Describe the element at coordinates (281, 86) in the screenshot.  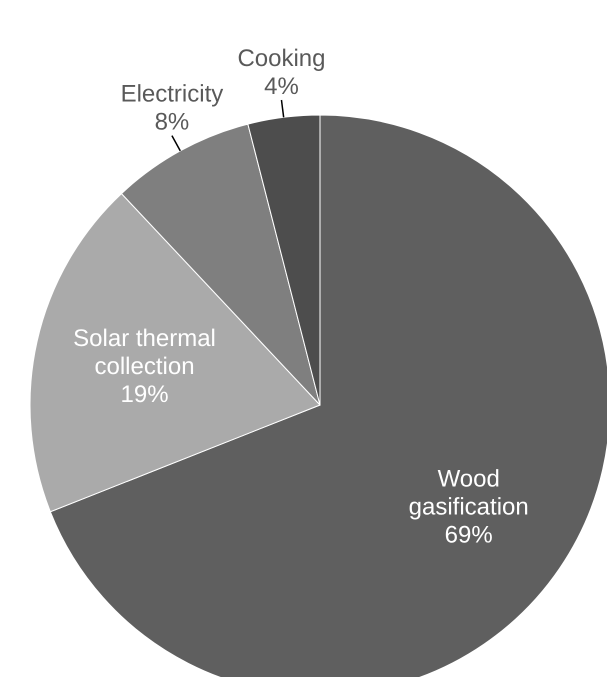
I see `data-label: 4%` at that location.